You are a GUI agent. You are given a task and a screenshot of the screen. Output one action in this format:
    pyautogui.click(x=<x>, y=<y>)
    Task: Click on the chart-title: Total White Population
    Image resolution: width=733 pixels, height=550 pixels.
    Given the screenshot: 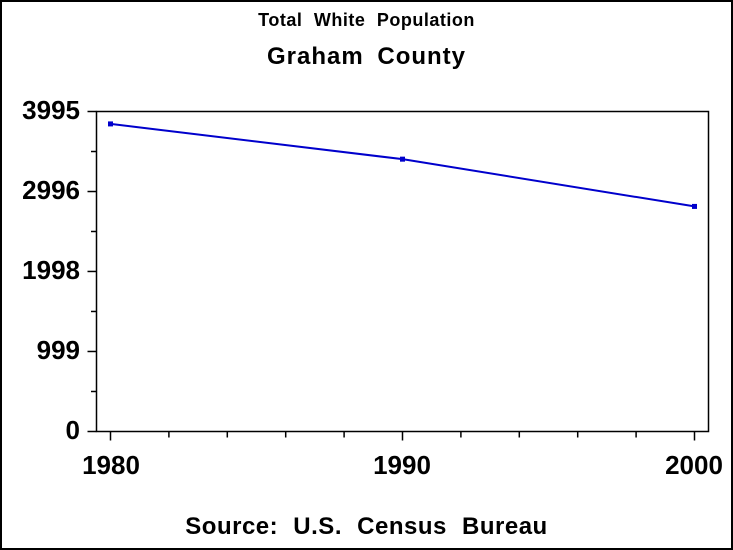 What is the action you would take?
    pyautogui.click(x=366, y=20)
    